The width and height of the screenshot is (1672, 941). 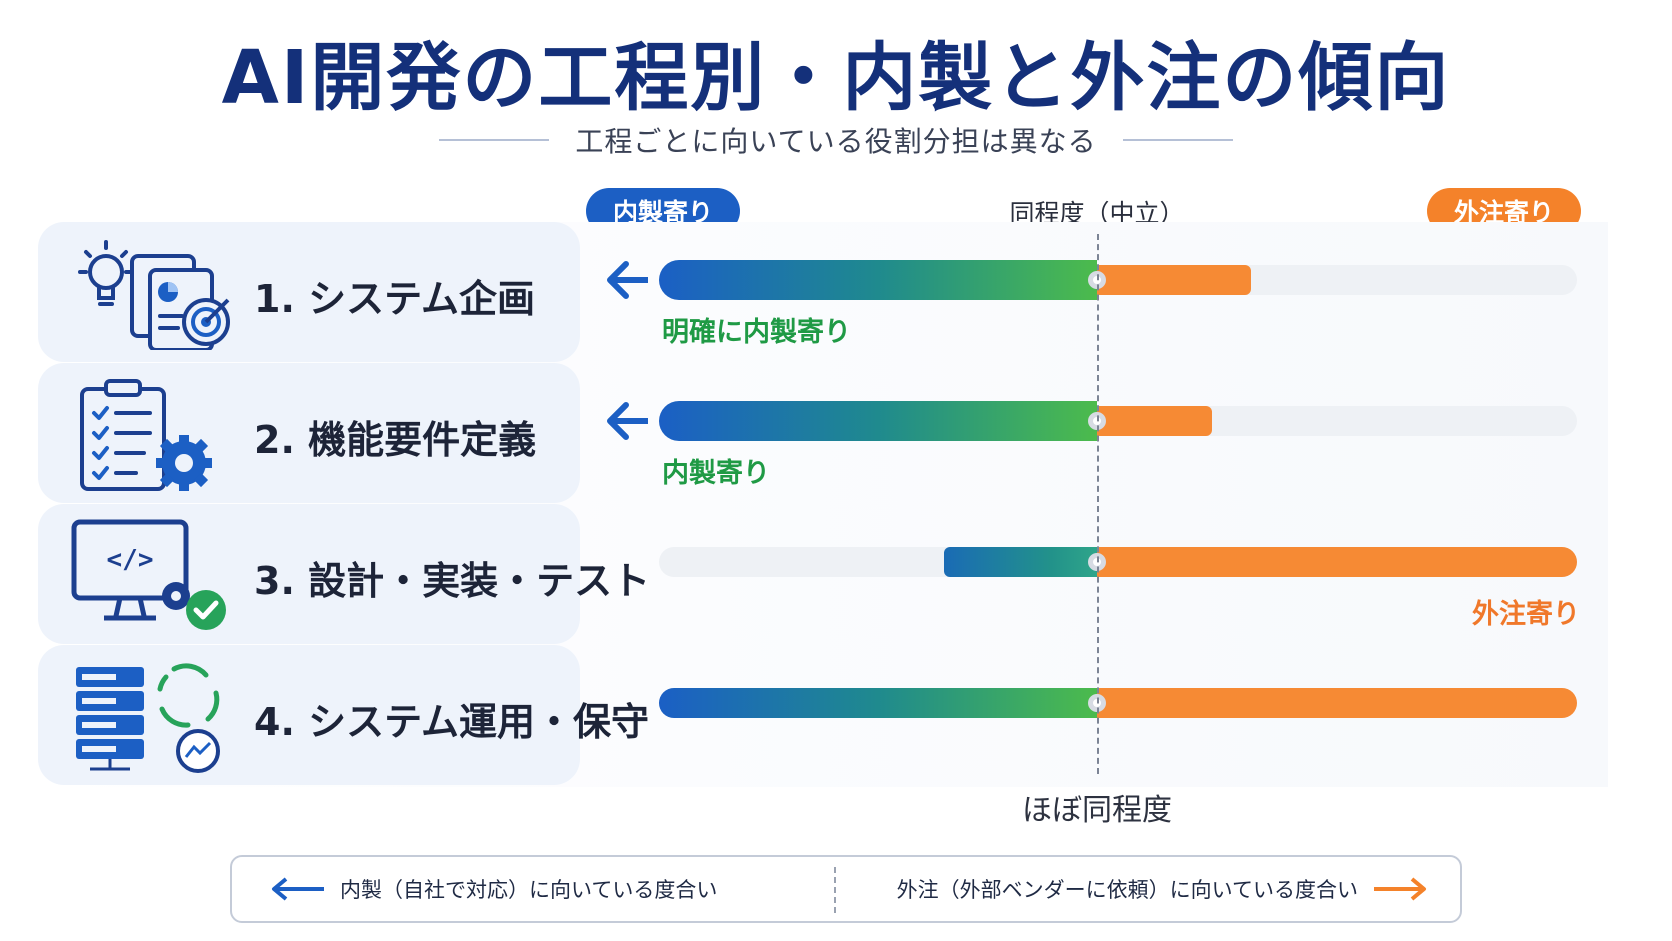 What do you see at coordinates (151, 716) in the screenshot?
I see `server-cycle-monitoring-icon` at bounding box center [151, 716].